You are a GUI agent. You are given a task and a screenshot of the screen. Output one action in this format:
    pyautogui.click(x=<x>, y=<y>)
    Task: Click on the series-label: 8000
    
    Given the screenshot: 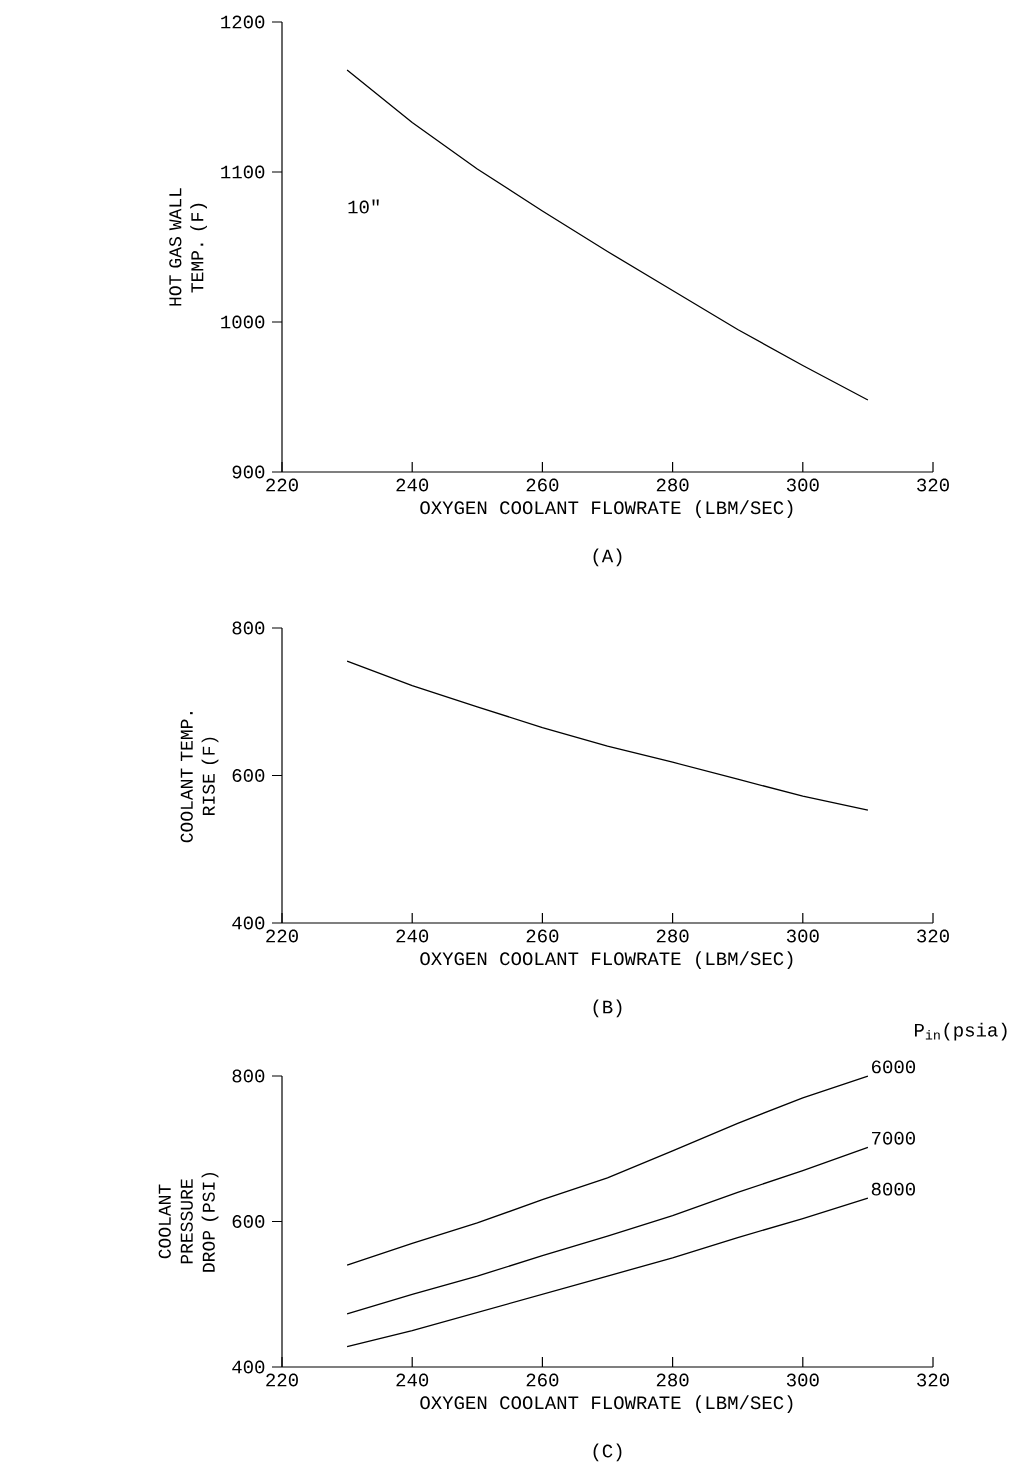 What is the action you would take?
    pyautogui.click(x=893, y=1189)
    